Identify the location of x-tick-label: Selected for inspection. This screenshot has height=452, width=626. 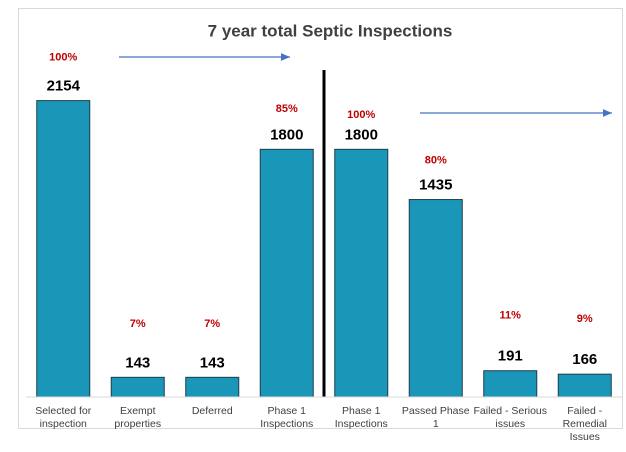
(63, 417).